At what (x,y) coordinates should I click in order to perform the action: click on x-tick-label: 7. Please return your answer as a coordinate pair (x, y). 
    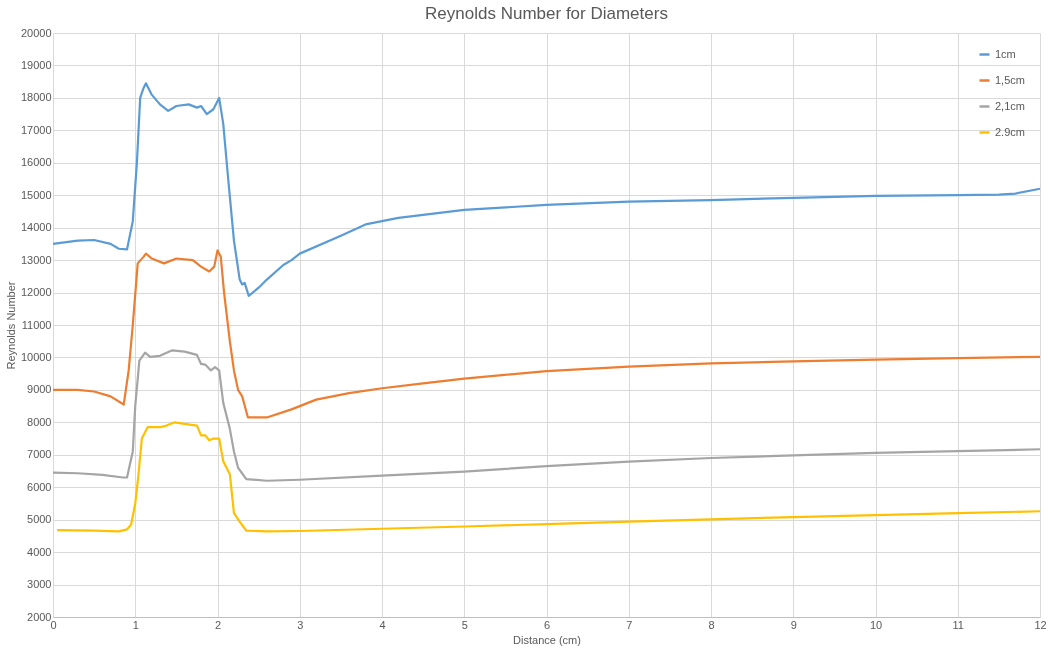
    Looking at the image, I should click on (629, 624).